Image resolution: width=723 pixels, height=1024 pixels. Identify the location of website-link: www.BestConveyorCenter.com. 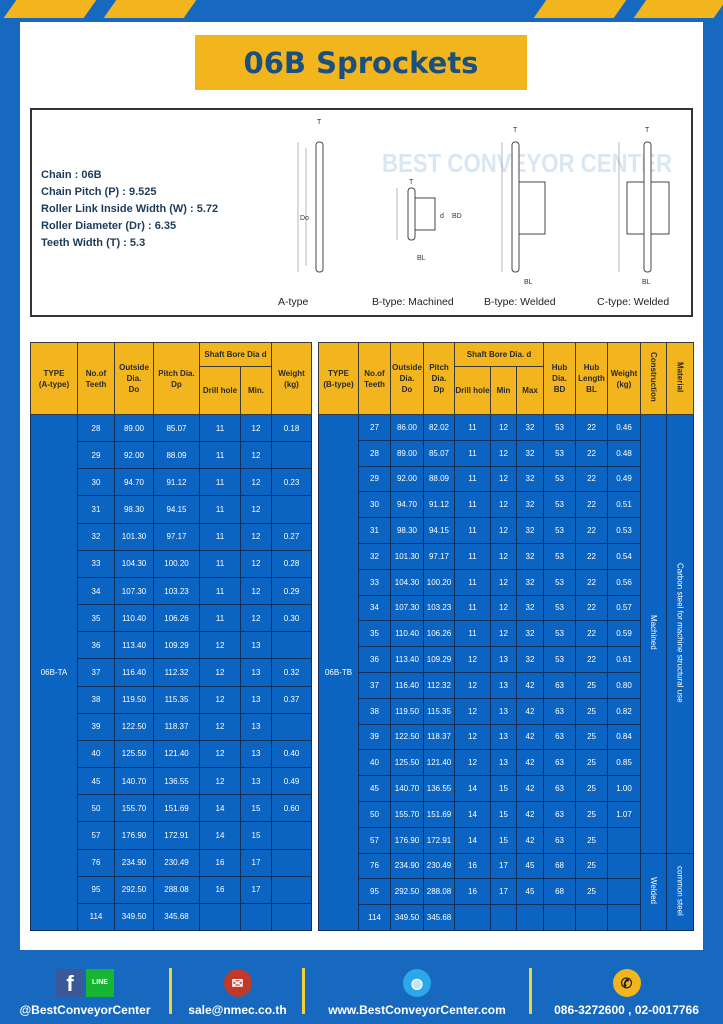
(417, 1010).